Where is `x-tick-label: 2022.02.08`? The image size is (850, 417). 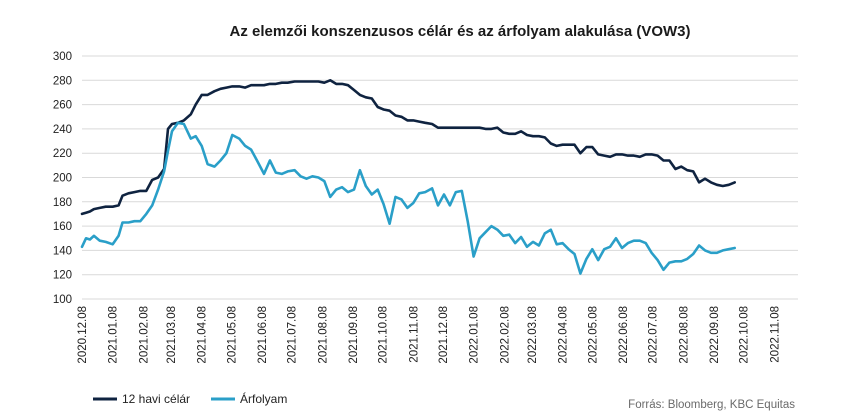
x-tick-label: 2022.02.08 is located at coordinates (505, 335).